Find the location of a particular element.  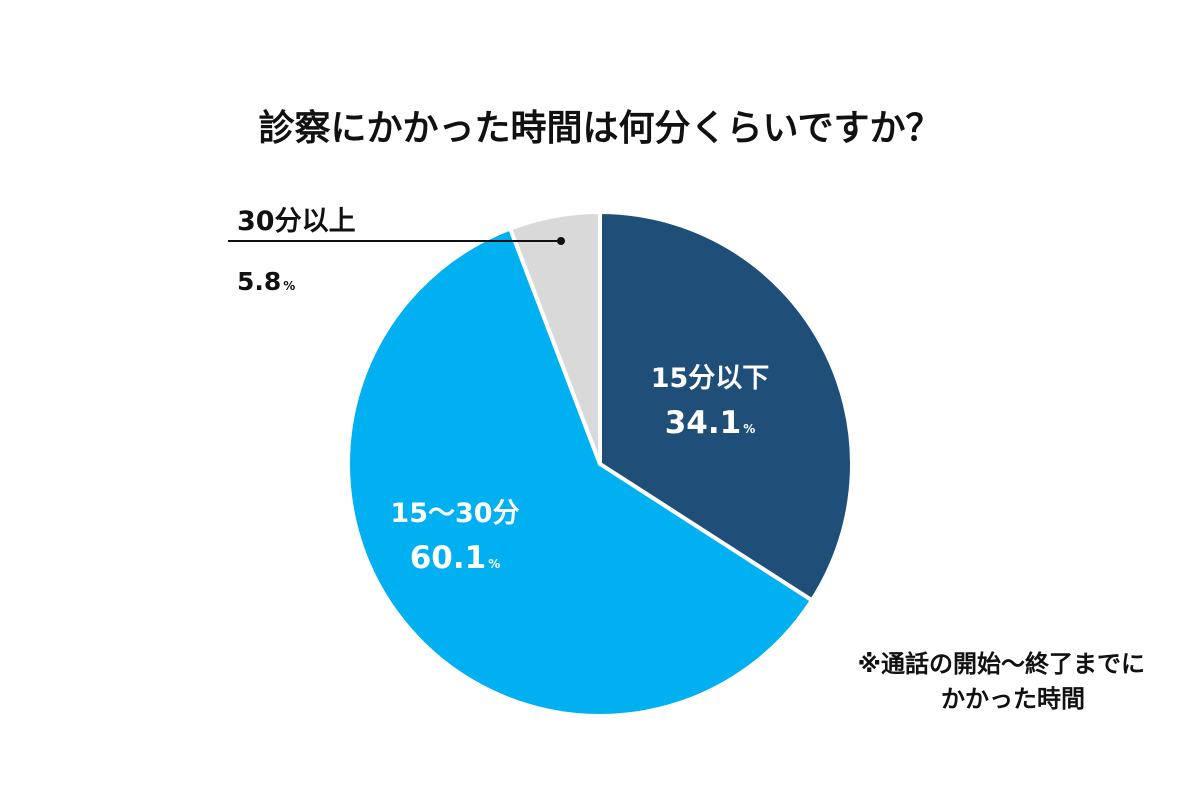

slice-label-15-30min: 15〜30分 is located at coordinates (454, 513).